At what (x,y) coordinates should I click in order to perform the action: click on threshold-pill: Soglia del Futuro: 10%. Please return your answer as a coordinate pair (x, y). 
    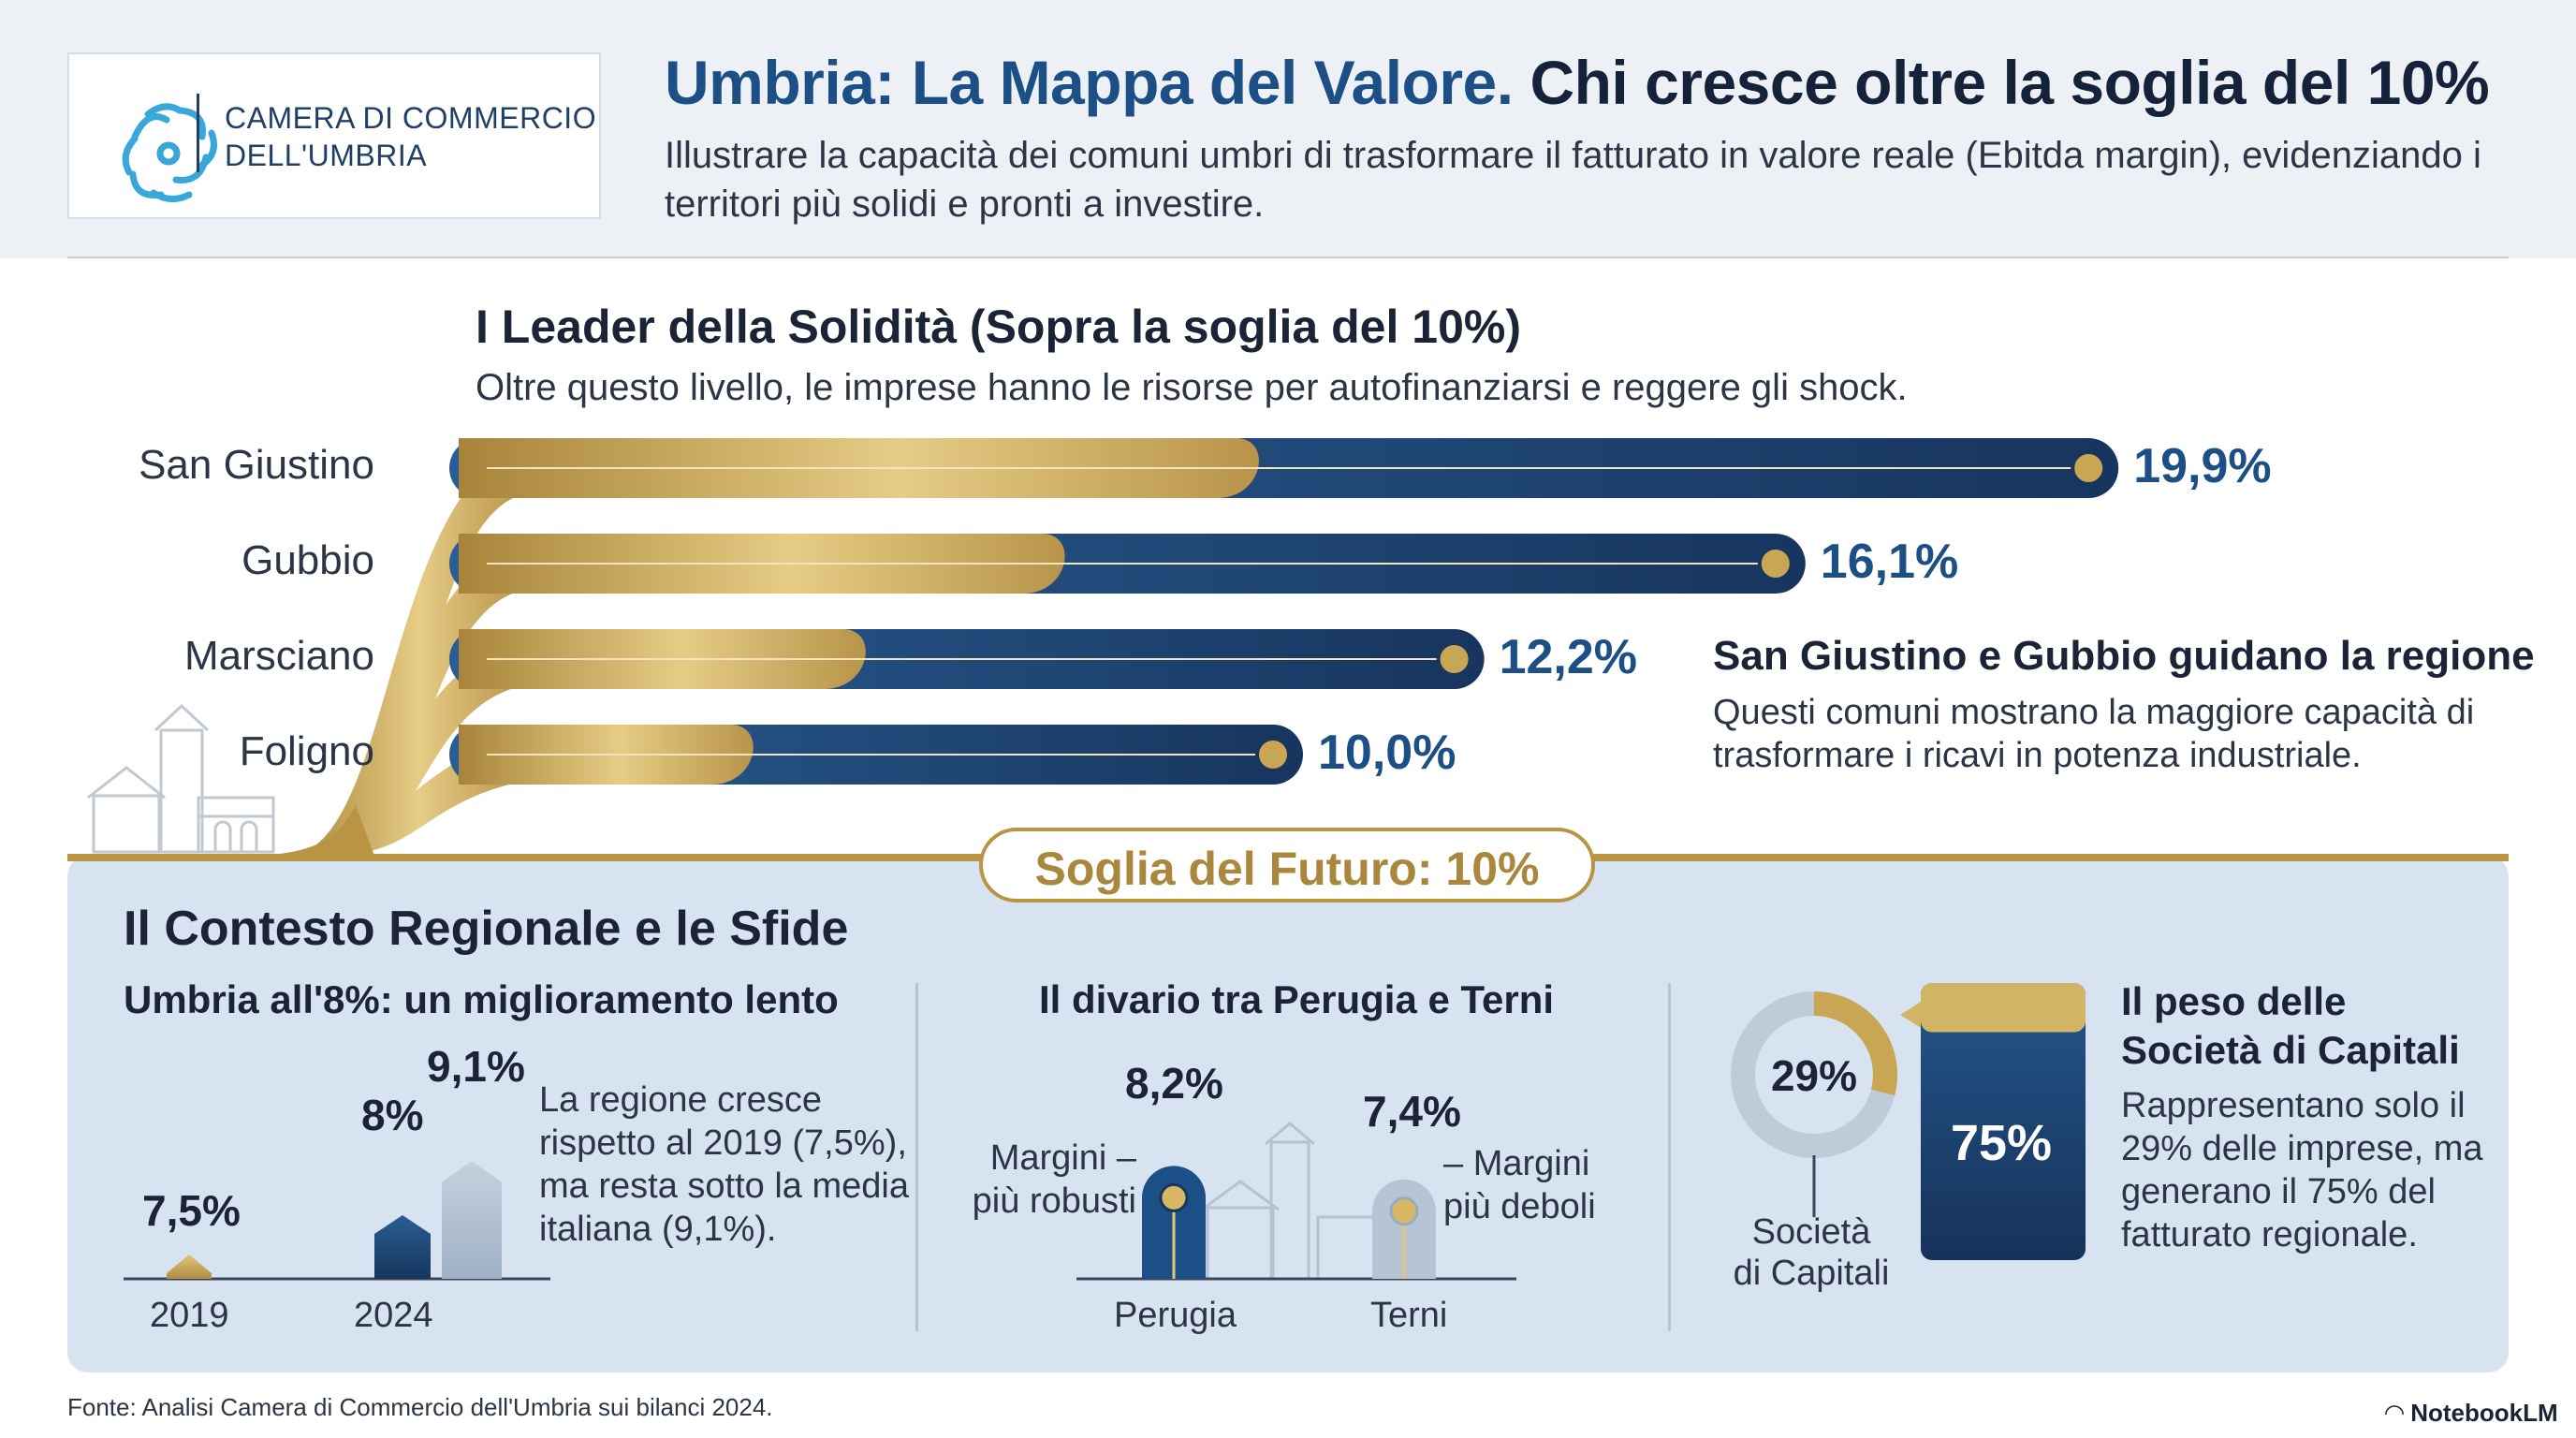
    Looking at the image, I should click on (1287, 865).